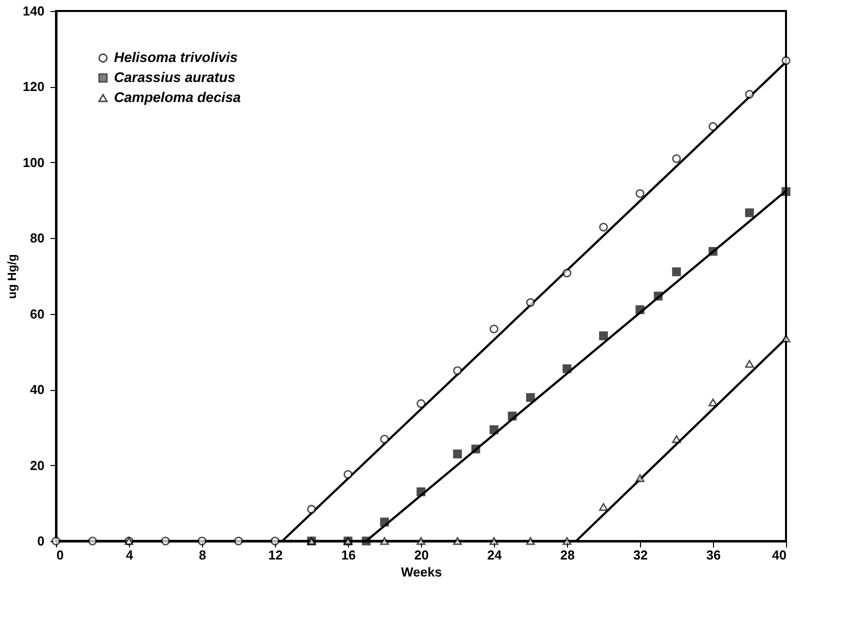  I want to click on y-tick-label: 140, so click(33, 11).